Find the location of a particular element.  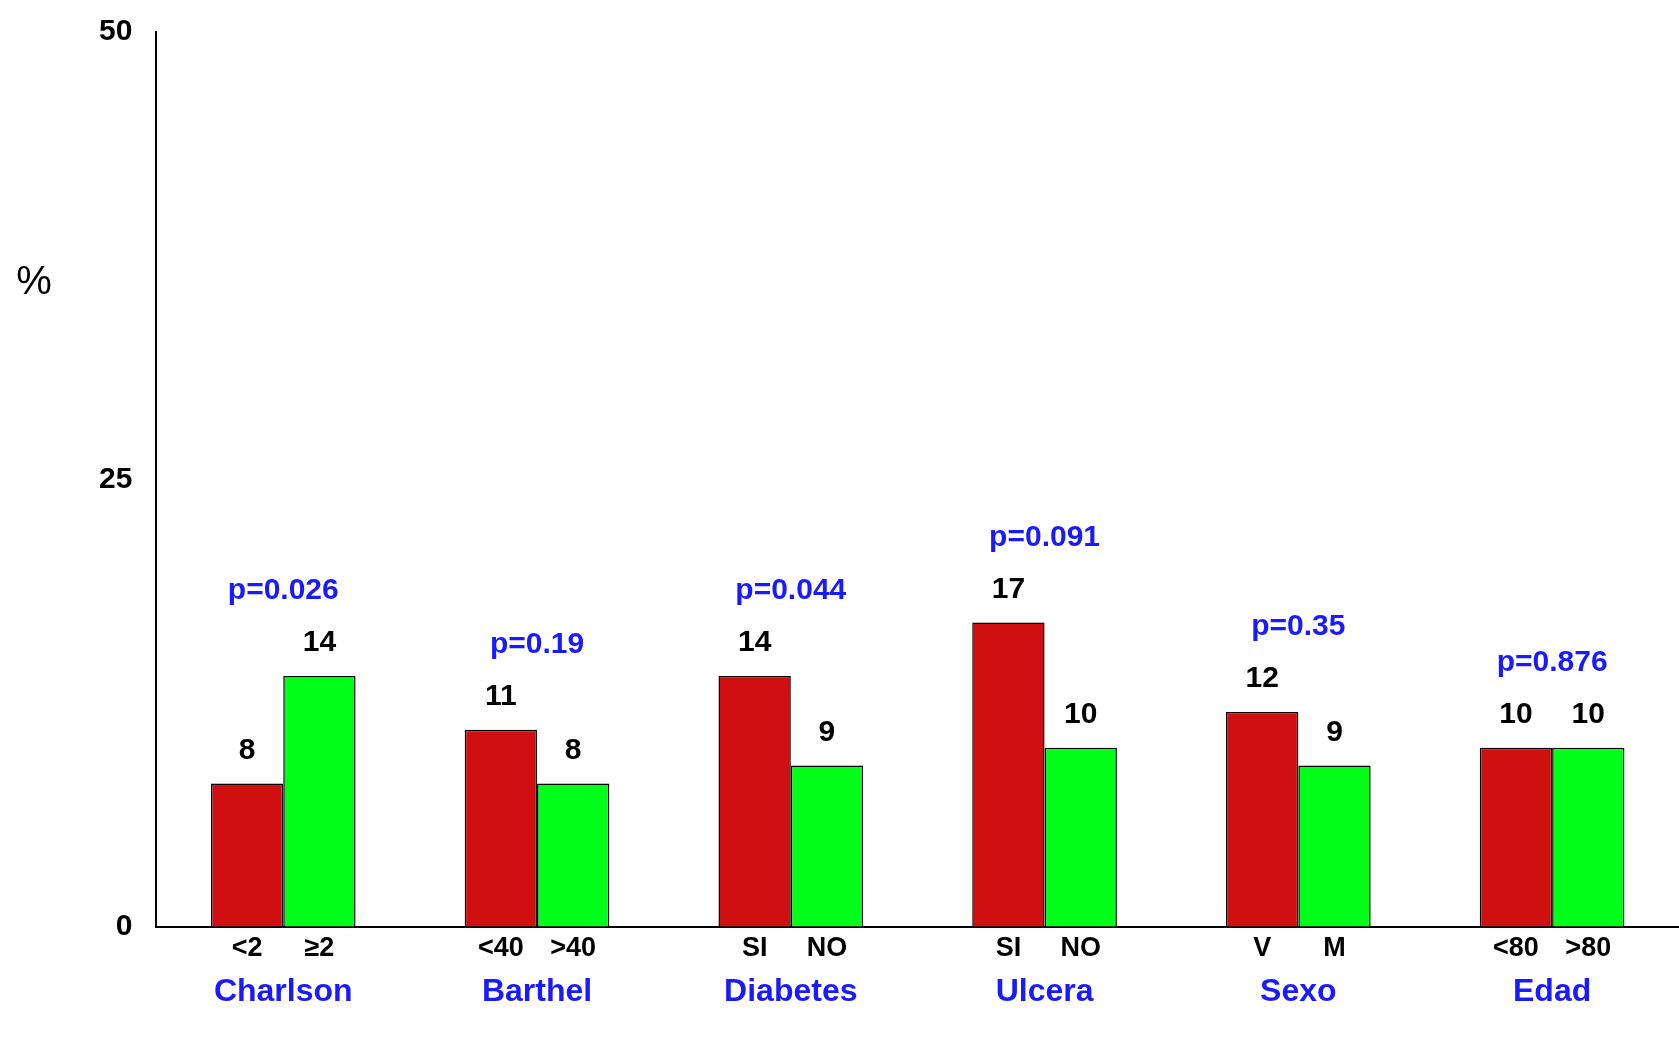

y-tick-label: 0 is located at coordinates (124, 924).